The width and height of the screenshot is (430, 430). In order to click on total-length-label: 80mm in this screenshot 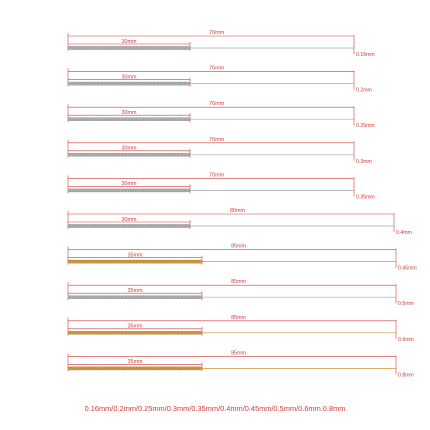, I will do `click(237, 211)`.